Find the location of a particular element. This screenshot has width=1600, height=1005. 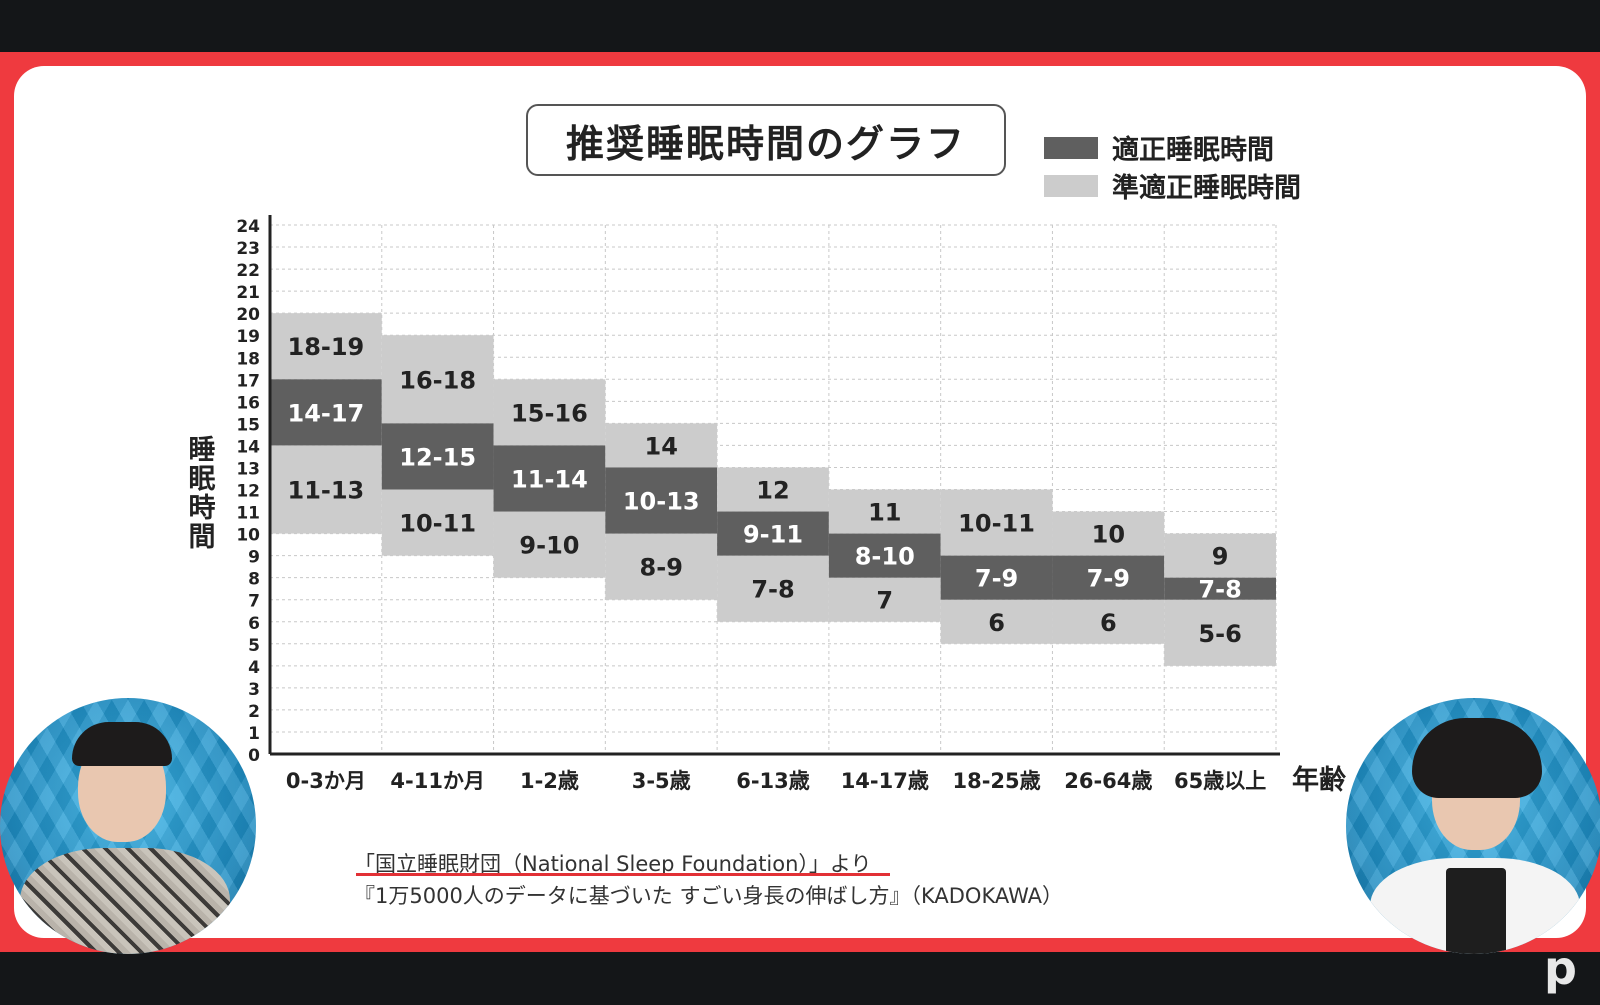

bar-label-semi-upper: 14 is located at coordinates (661, 446).